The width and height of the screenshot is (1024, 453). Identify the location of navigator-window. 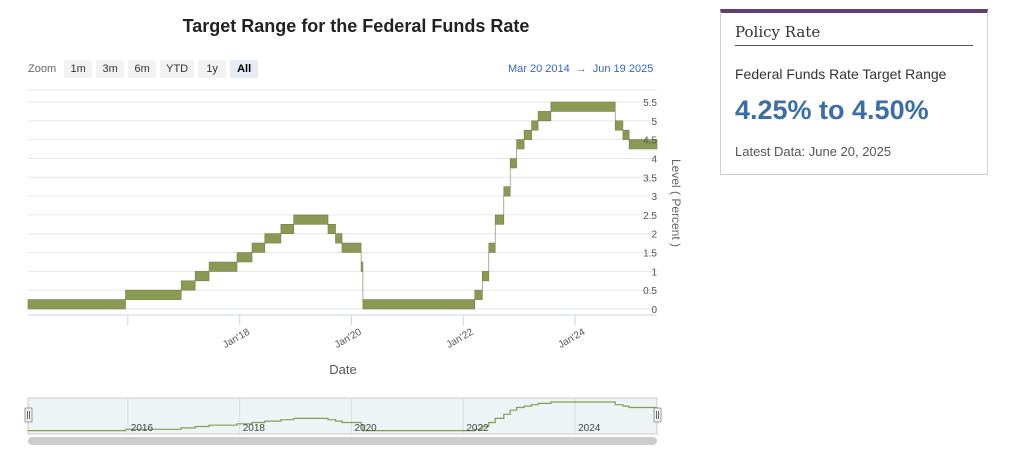
(342, 416).